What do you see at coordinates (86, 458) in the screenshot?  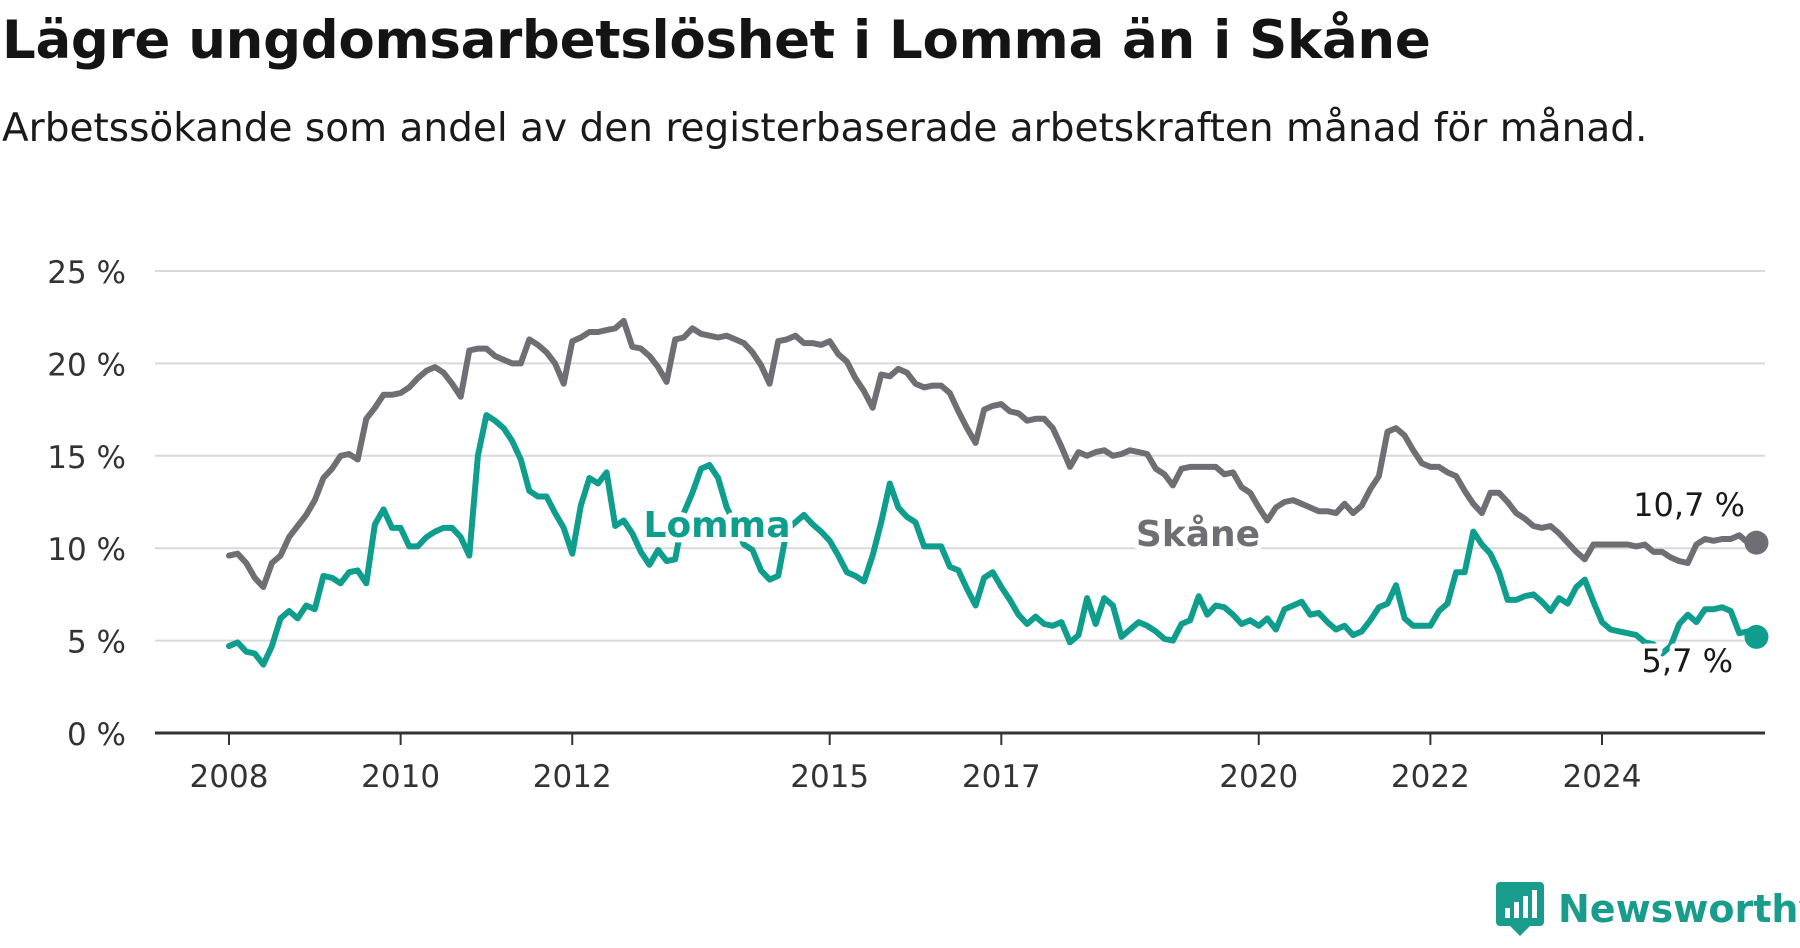 I see `y-tick-label: 15 %` at bounding box center [86, 458].